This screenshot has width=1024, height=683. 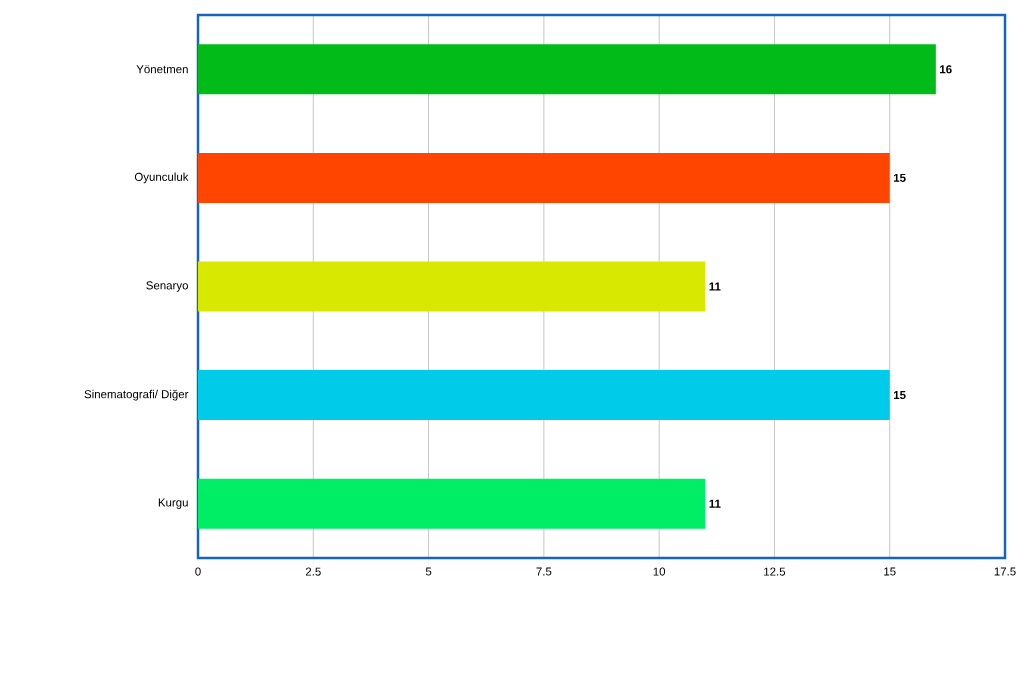 What do you see at coordinates (544, 571) in the screenshot?
I see `x-tick-label: 7.5` at bounding box center [544, 571].